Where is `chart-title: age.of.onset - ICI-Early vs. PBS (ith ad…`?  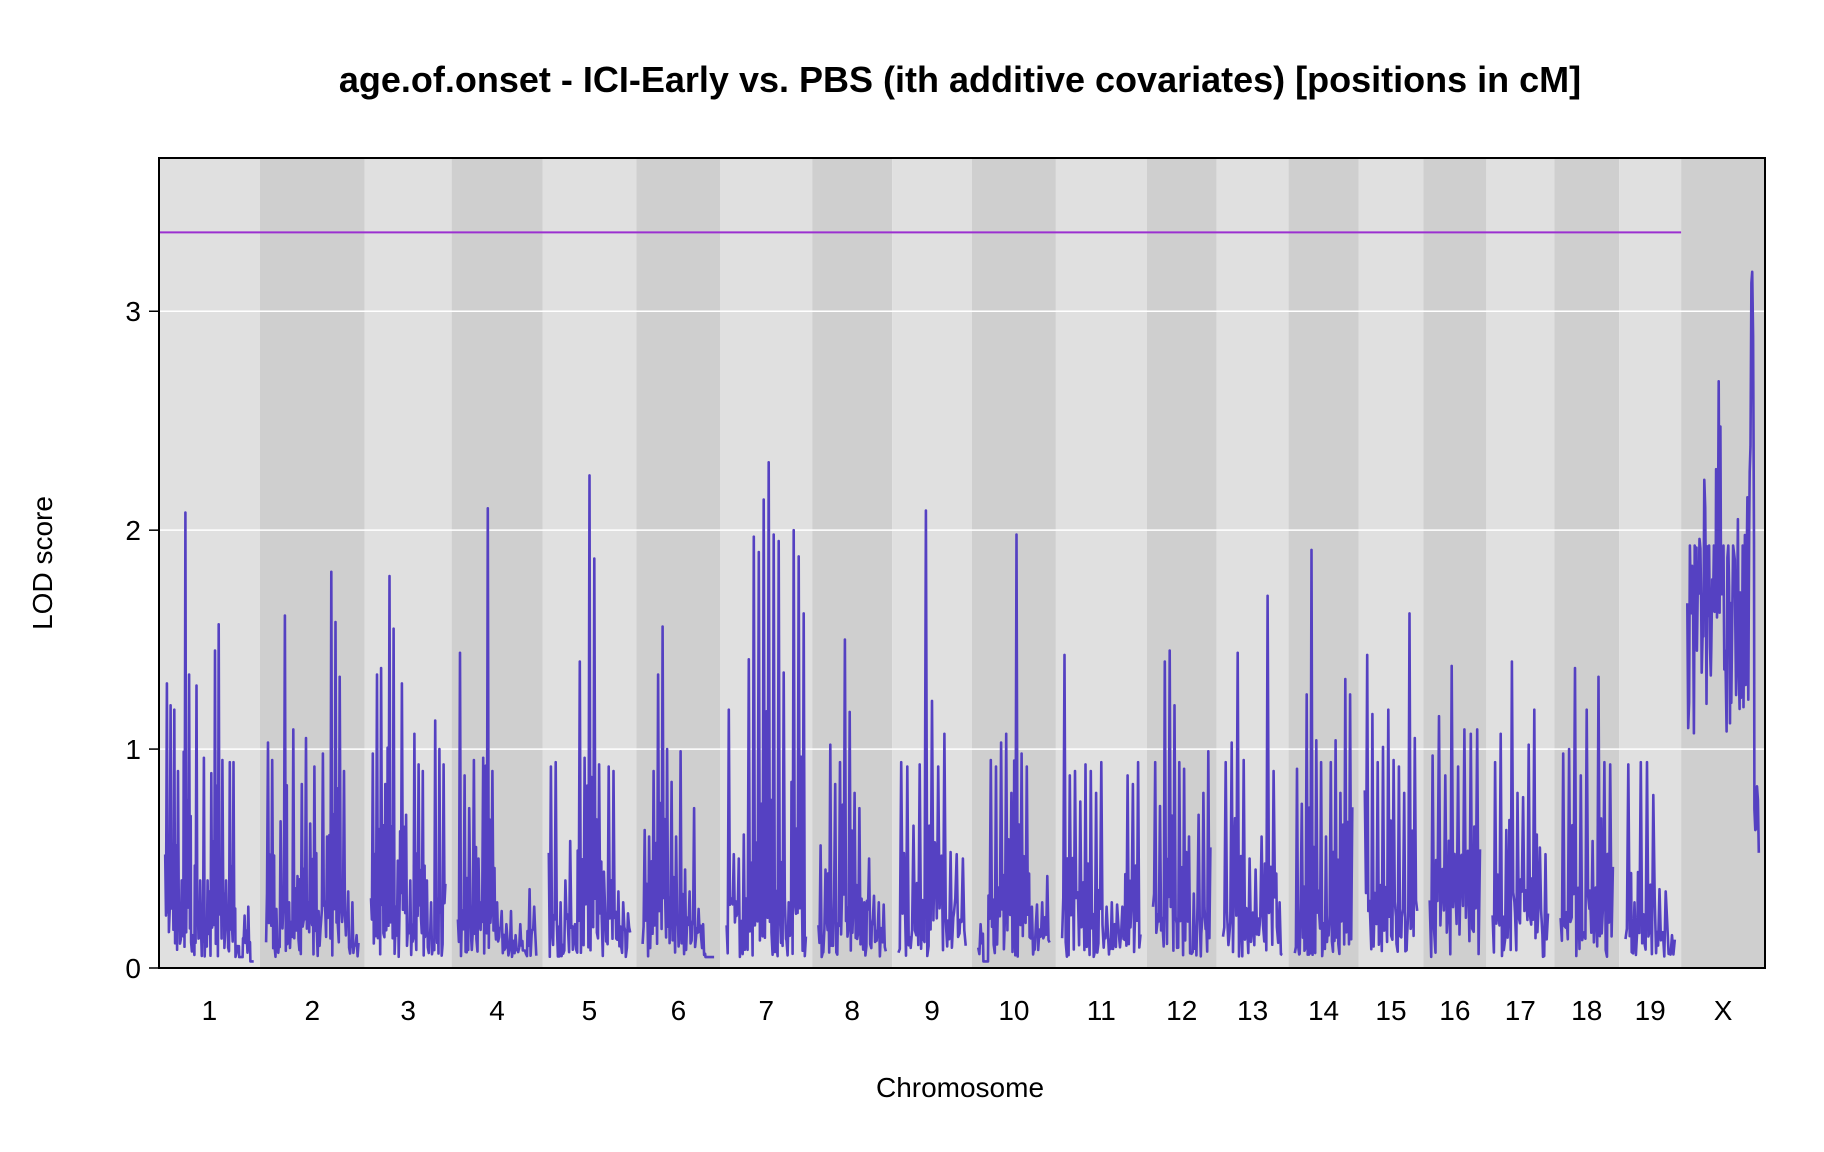
chart-title: age.of.onset - ICI-Early vs. PBS (ith ad… is located at coordinates (960, 79).